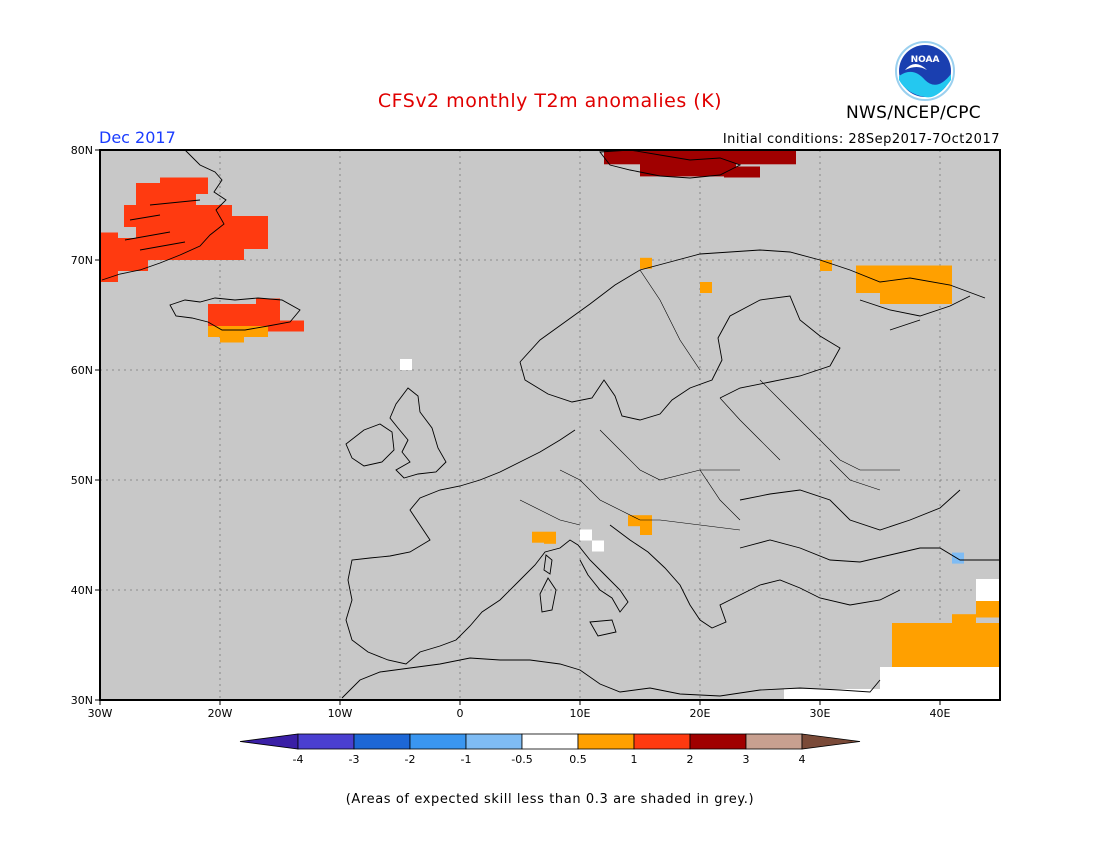 The image size is (1100, 850). I want to click on lon-label: 20W, so click(220, 713).